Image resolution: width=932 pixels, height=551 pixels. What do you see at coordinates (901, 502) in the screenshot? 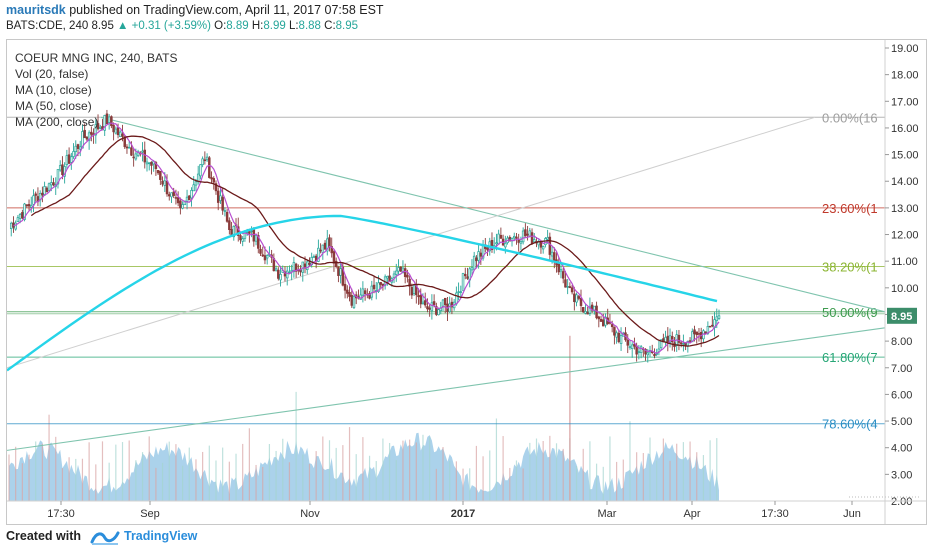
I see `price-tick-label: 2.00` at bounding box center [901, 502].